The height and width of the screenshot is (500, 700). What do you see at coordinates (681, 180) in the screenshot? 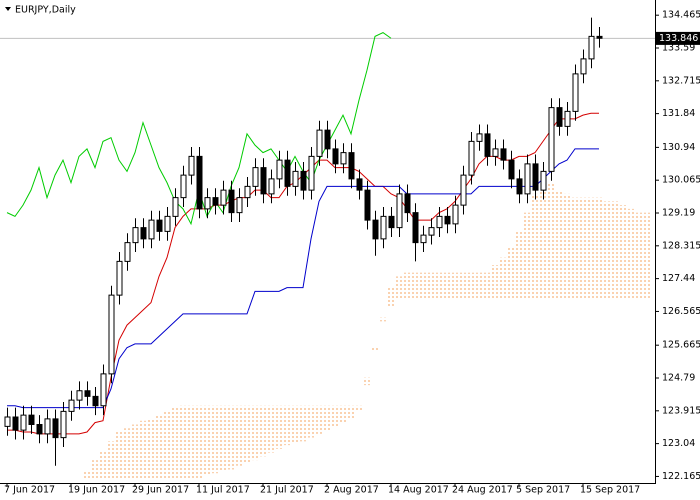
I see `y-tick-label: 130.065` at bounding box center [681, 180].